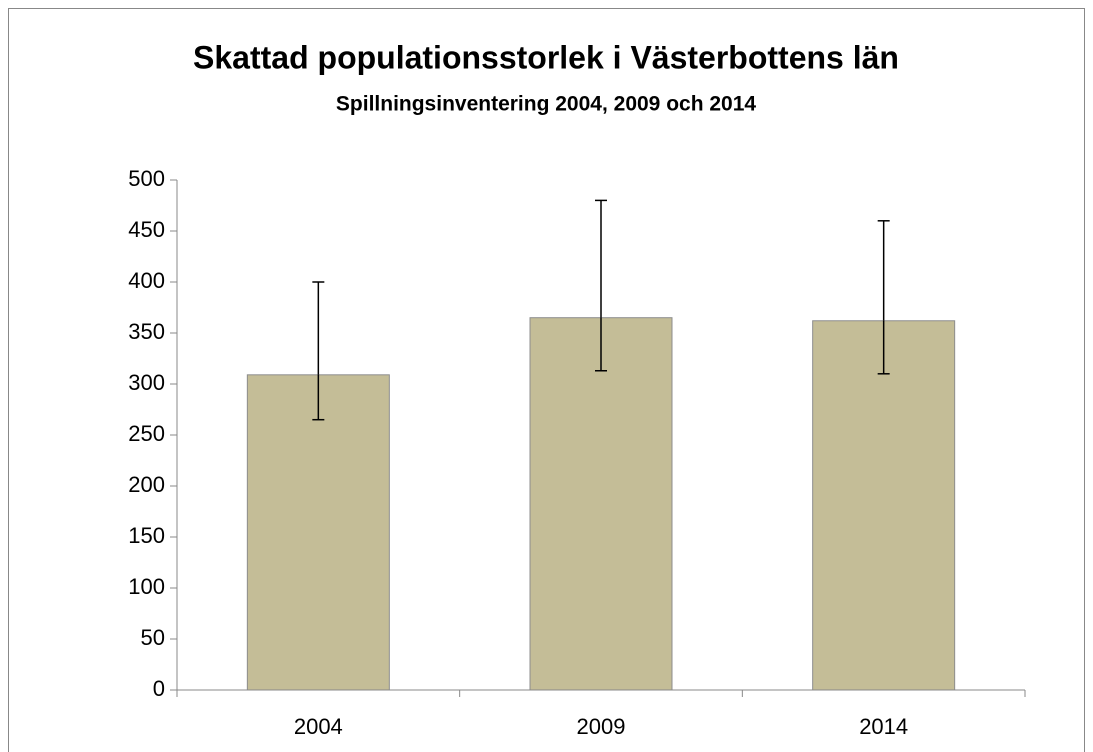  What do you see at coordinates (153, 637) in the screenshot?
I see `y-tick-label: 50` at bounding box center [153, 637].